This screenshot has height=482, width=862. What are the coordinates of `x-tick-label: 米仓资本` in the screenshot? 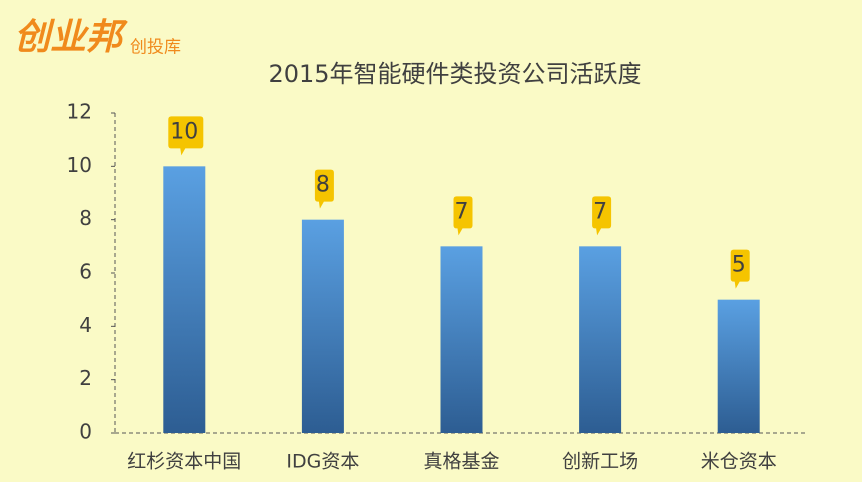 It's located at (739, 462).